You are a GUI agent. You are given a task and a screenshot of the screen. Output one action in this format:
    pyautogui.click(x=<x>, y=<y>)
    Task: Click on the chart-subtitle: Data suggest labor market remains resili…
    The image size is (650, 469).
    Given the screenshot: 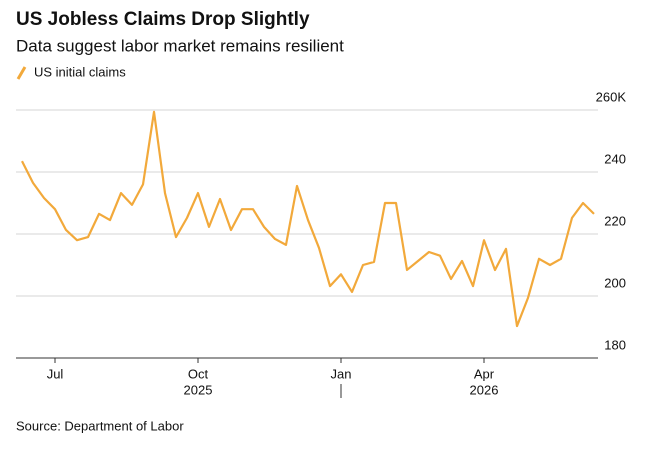 What is the action you would take?
    pyautogui.click(x=180, y=45)
    